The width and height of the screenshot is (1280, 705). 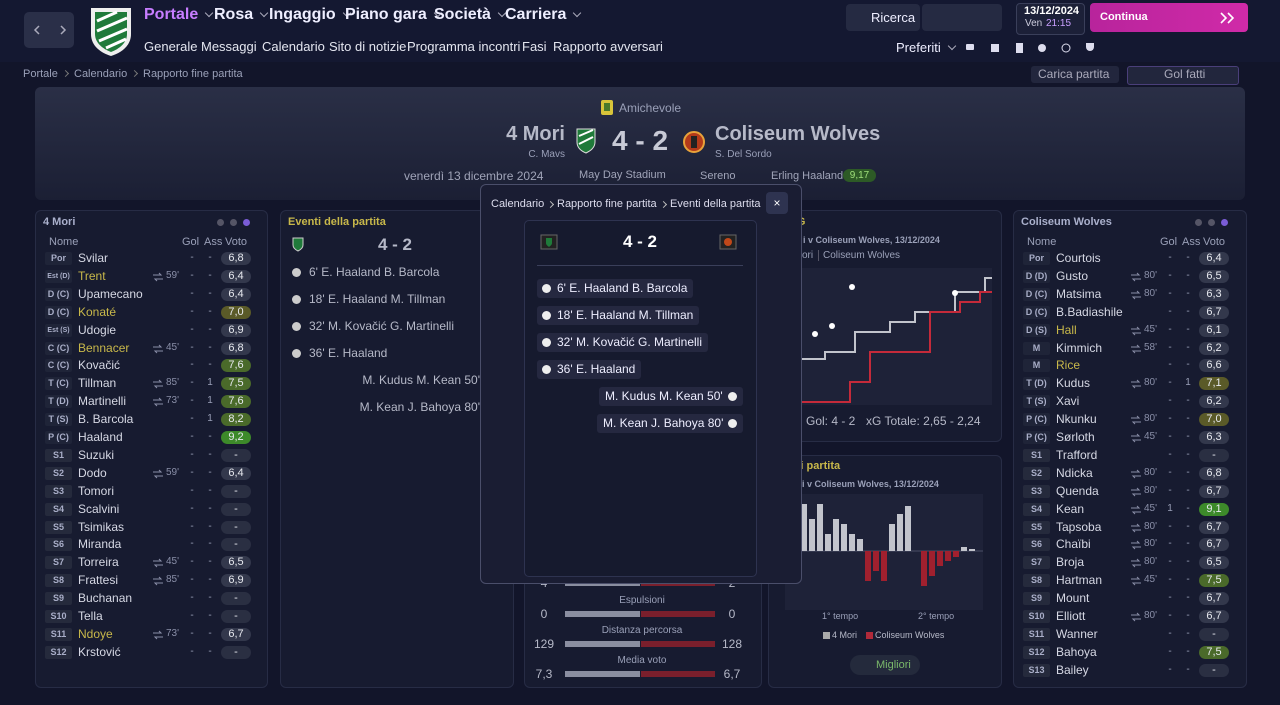 What do you see at coordinates (110, 293) in the screenshot?
I see `player-name: Upamecano` at bounding box center [110, 293].